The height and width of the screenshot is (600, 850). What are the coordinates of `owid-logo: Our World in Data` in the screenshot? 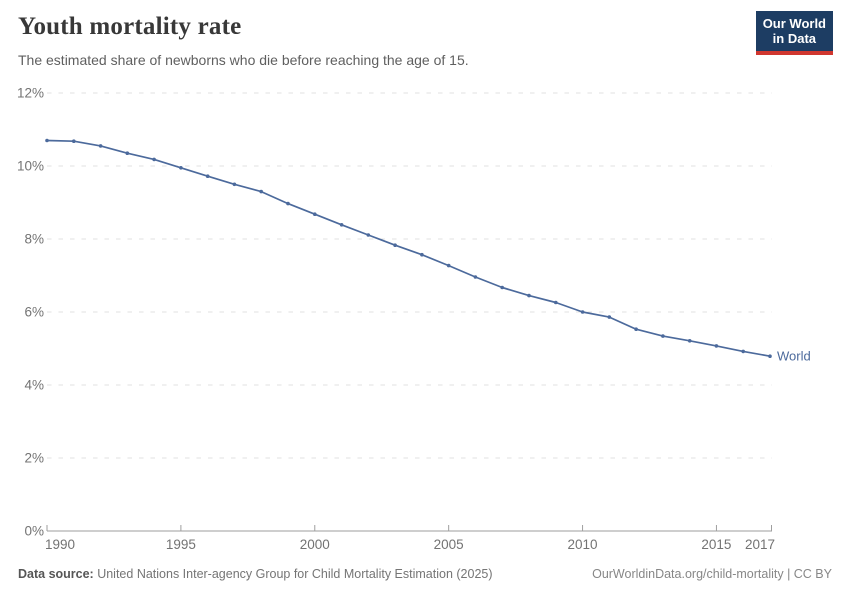 It's located at (794, 33).